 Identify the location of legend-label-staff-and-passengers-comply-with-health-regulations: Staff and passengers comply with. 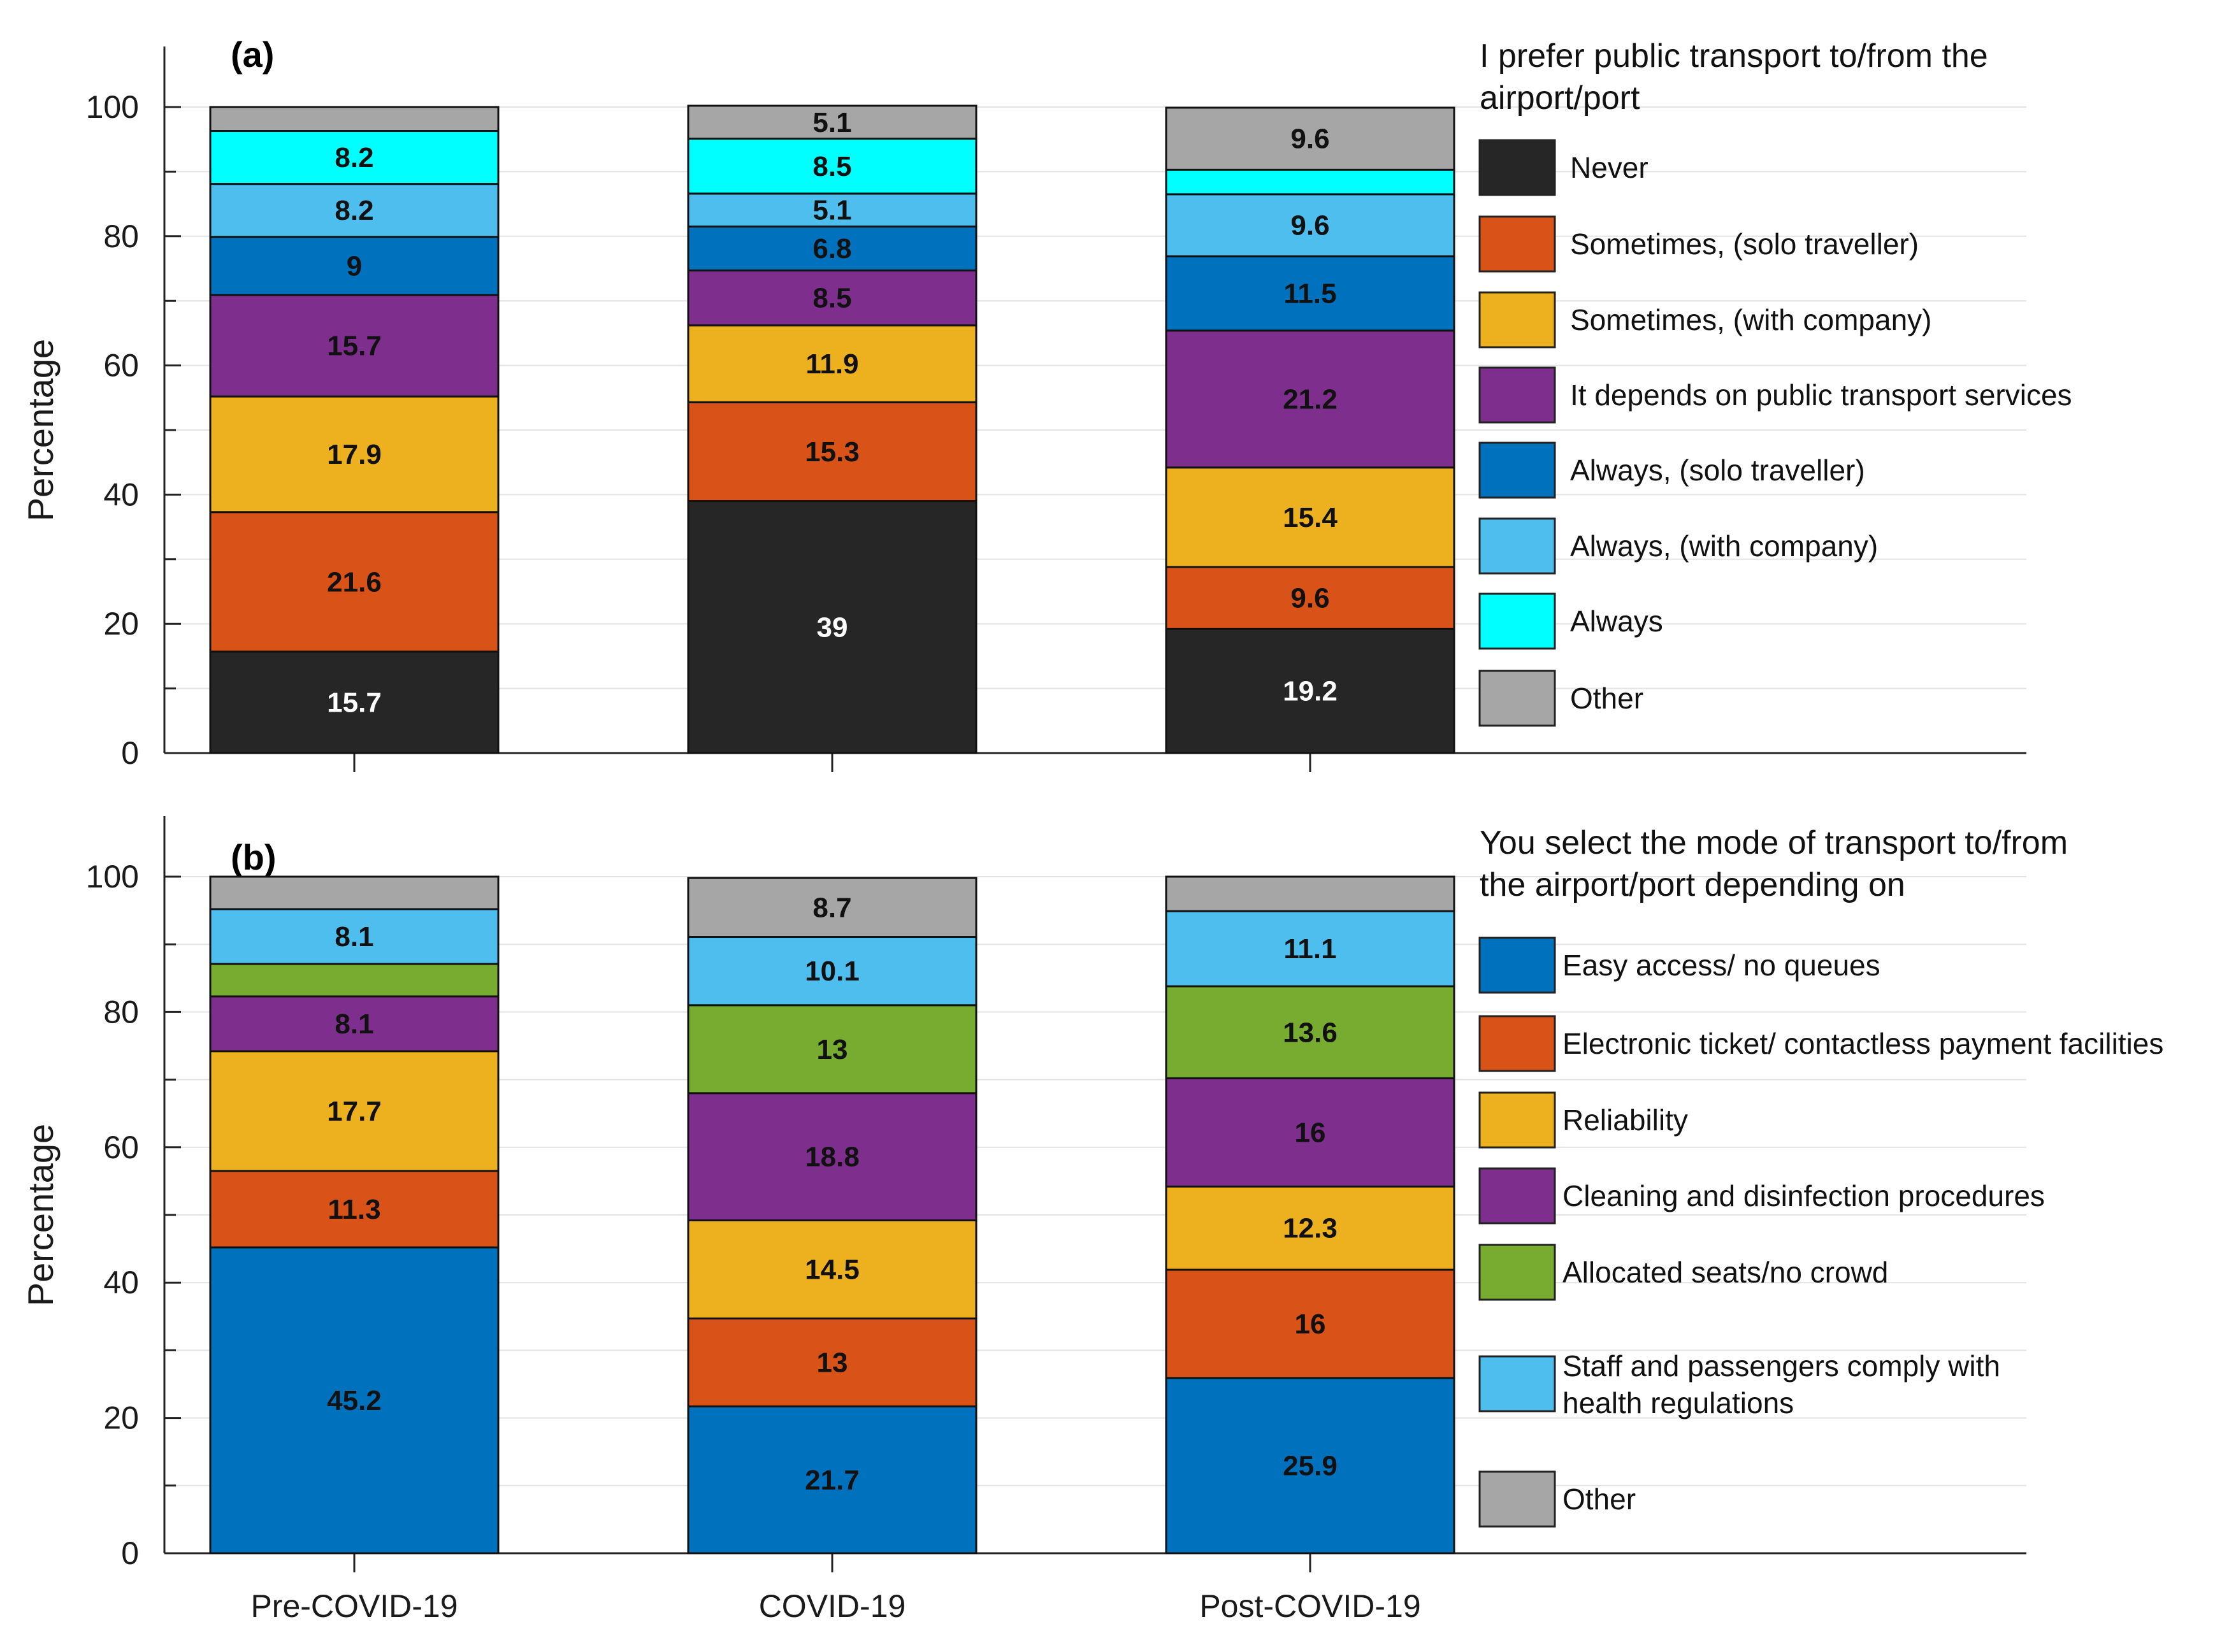
(1781, 1366).